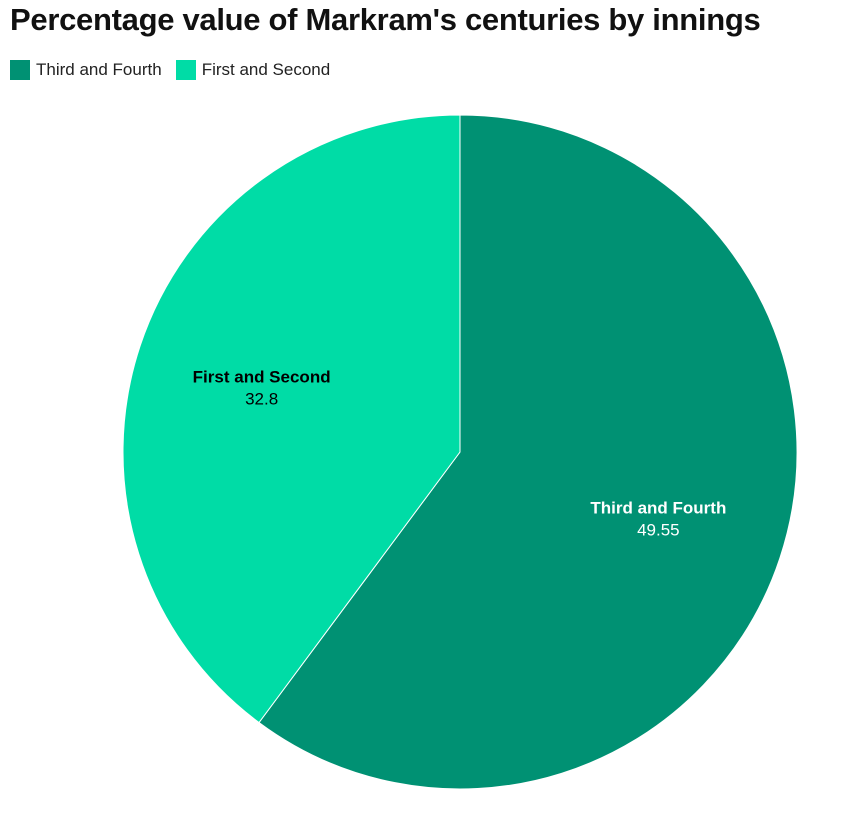 The height and width of the screenshot is (815, 848). What do you see at coordinates (262, 376) in the screenshot?
I see `slice-label-name-first-and-second: First and Second` at bounding box center [262, 376].